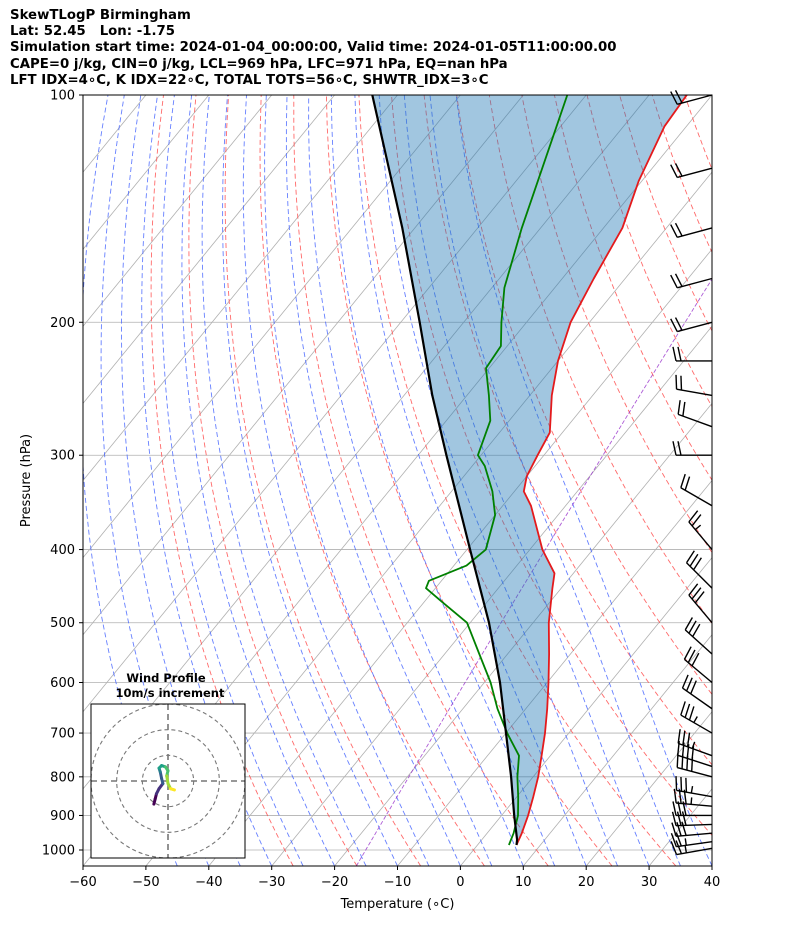  Describe the element at coordinates (62, 623) in the screenshot. I see `y-tick-label: 500` at that location.